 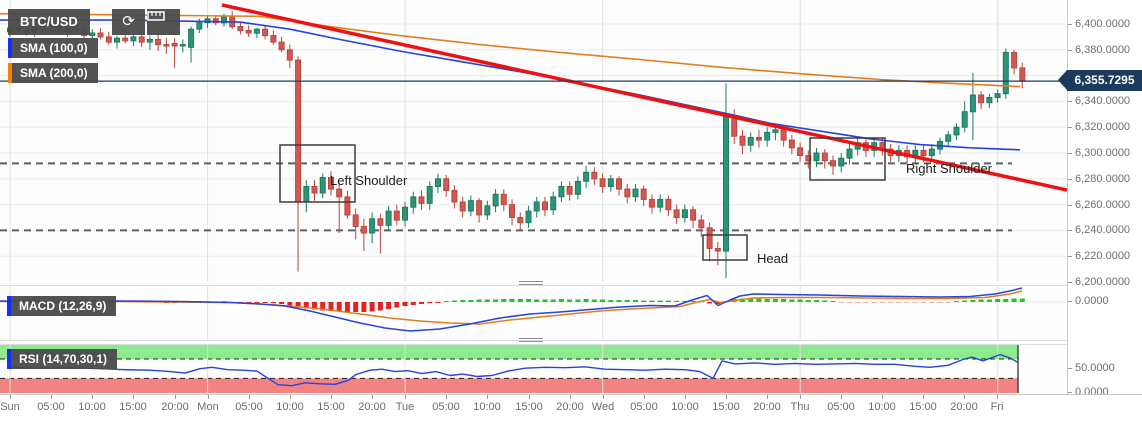 I want to click on rsi-canvas, so click(x=533, y=369).